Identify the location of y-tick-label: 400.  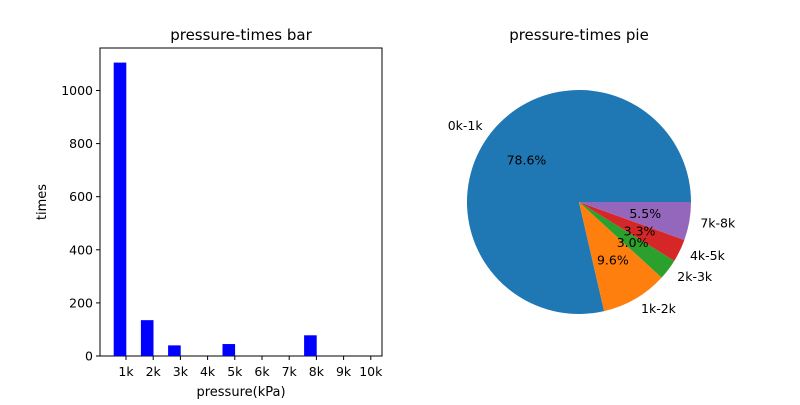
(81, 249).